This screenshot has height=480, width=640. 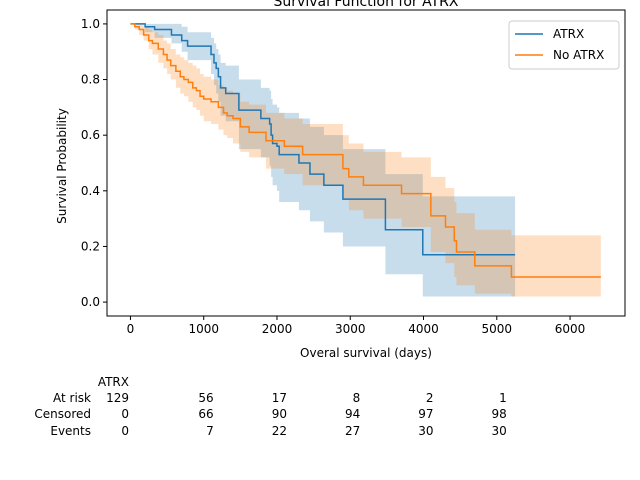 What do you see at coordinates (279, 431) in the screenshot?
I see `risk-table-cell: 22` at bounding box center [279, 431].